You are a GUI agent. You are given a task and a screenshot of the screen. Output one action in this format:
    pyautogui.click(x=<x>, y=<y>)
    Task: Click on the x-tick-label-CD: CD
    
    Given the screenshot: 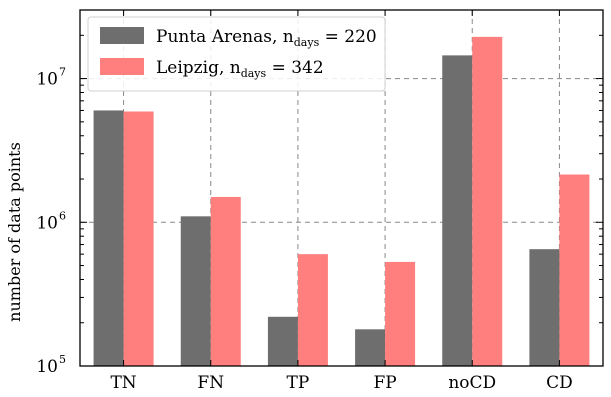 What is the action you would take?
    pyautogui.click(x=559, y=383)
    